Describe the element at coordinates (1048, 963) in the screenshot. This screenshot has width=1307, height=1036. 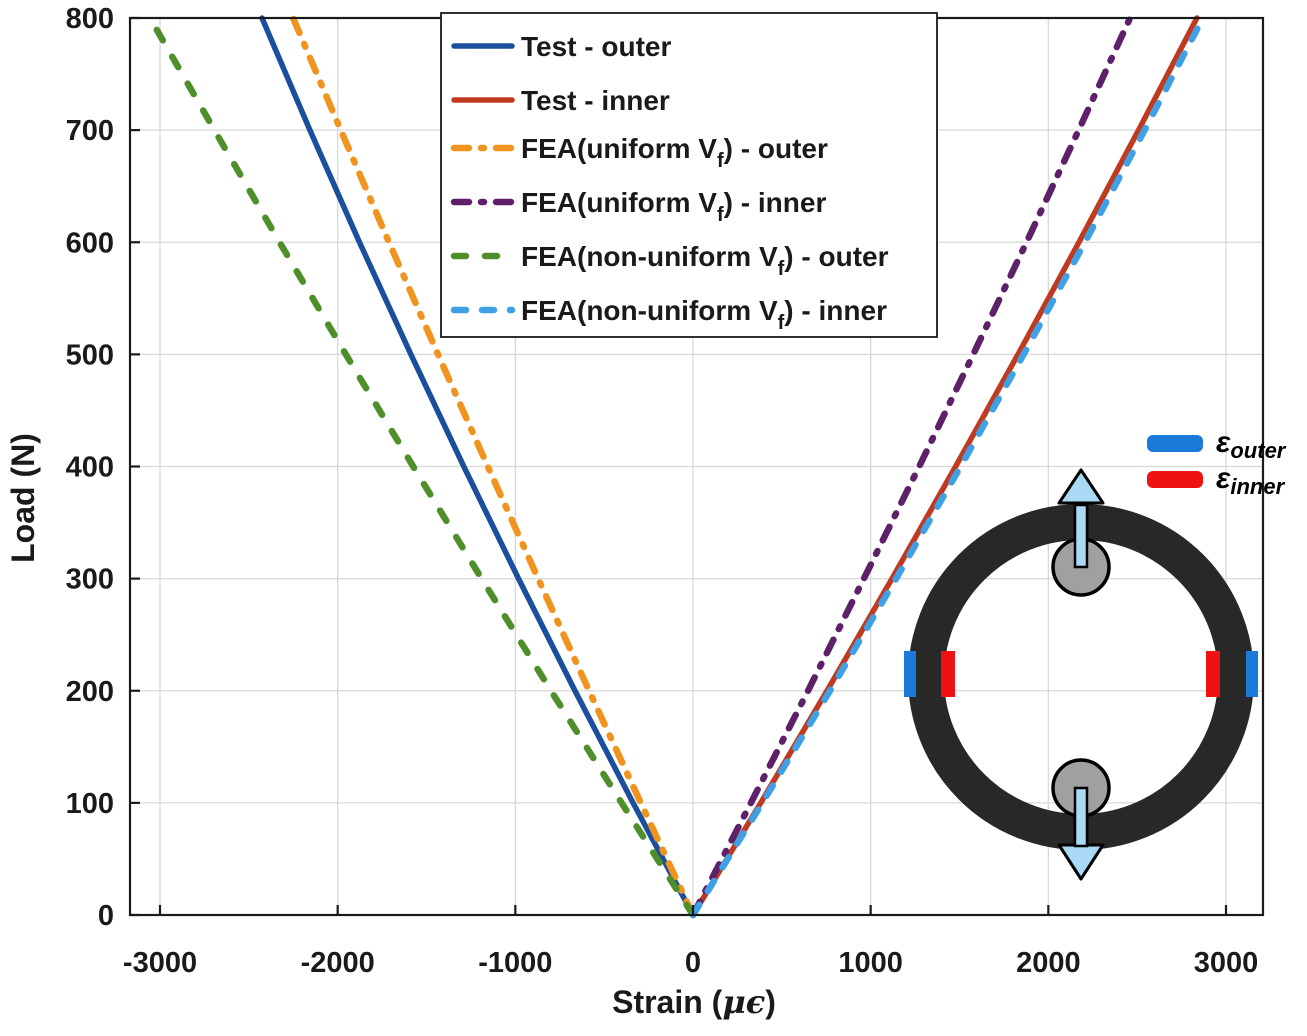
I see `x-tick-label: 2000` at that location.